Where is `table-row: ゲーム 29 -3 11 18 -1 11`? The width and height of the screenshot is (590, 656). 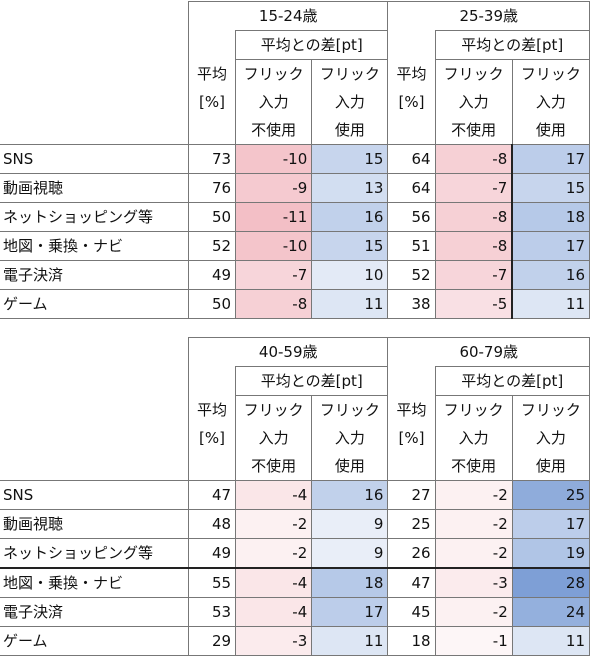 table-row: ゲーム 29 -3 11 18 -1 11 is located at coordinates (295, 641).